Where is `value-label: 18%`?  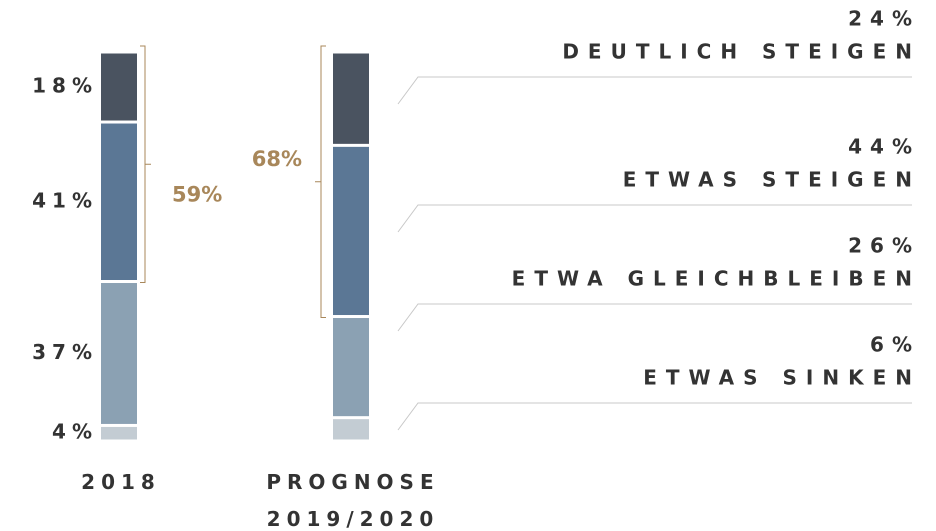 value-label: 18% is located at coordinates (65, 86).